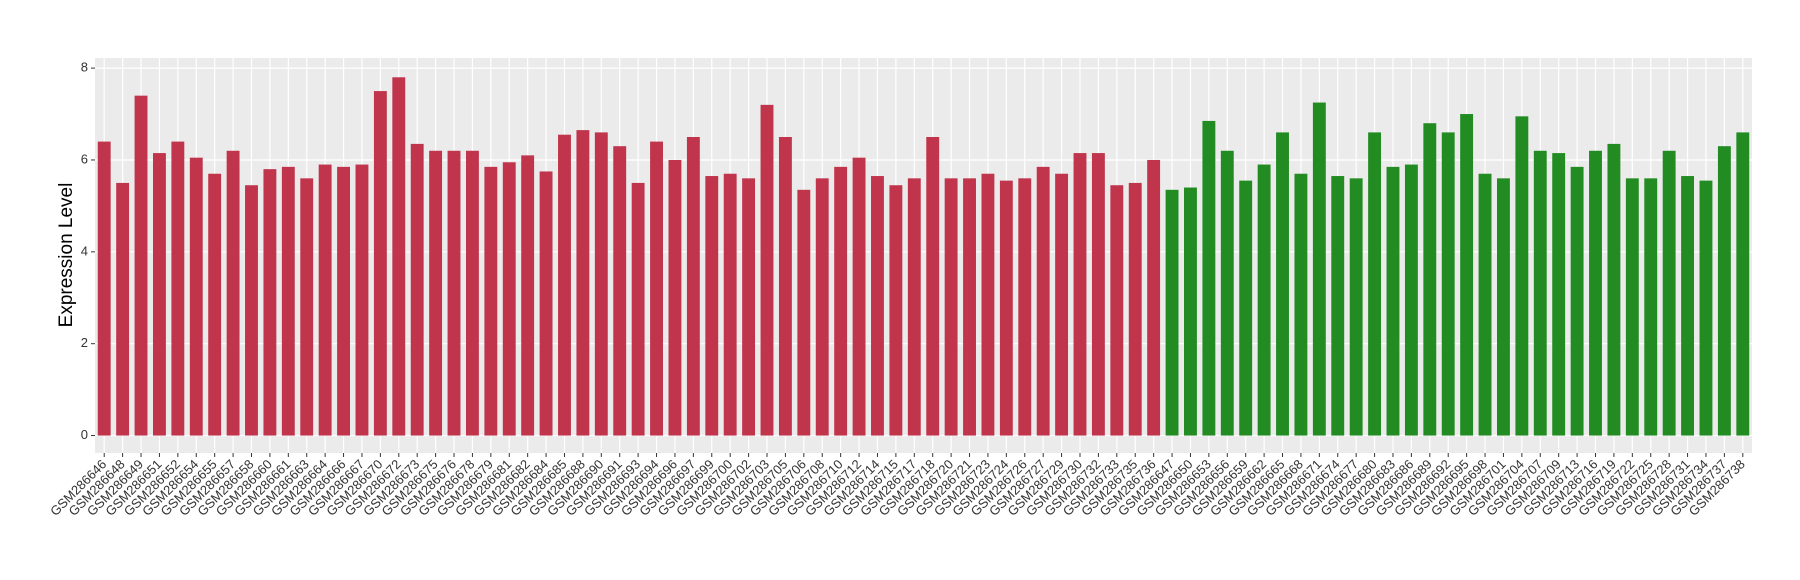 This screenshot has height=580, width=1800. I want to click on y-tick-label: 0, so click(84, 434).